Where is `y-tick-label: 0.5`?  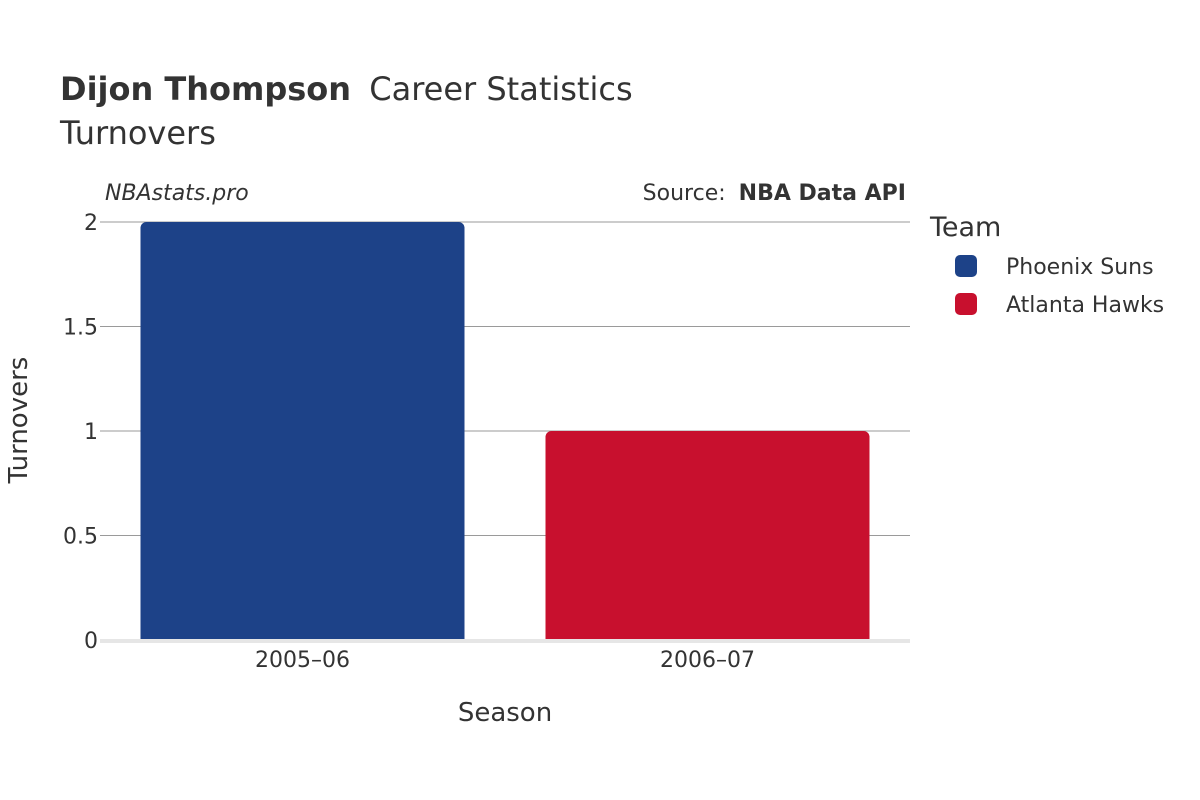
y-tick-label: 0.5 is located at coordinates (80, 537).